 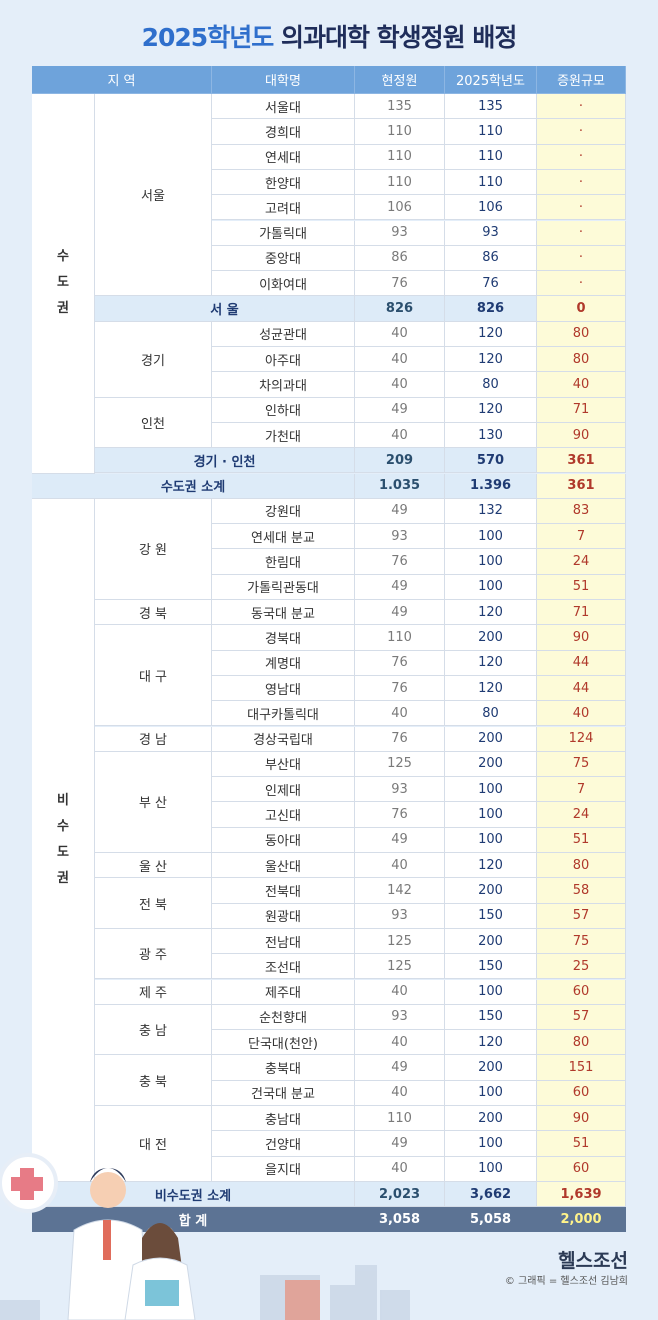 What do you see at coordinates (283, 916) in the screenshot?
I see `university: 원광대` at bounding box center [283, 916].